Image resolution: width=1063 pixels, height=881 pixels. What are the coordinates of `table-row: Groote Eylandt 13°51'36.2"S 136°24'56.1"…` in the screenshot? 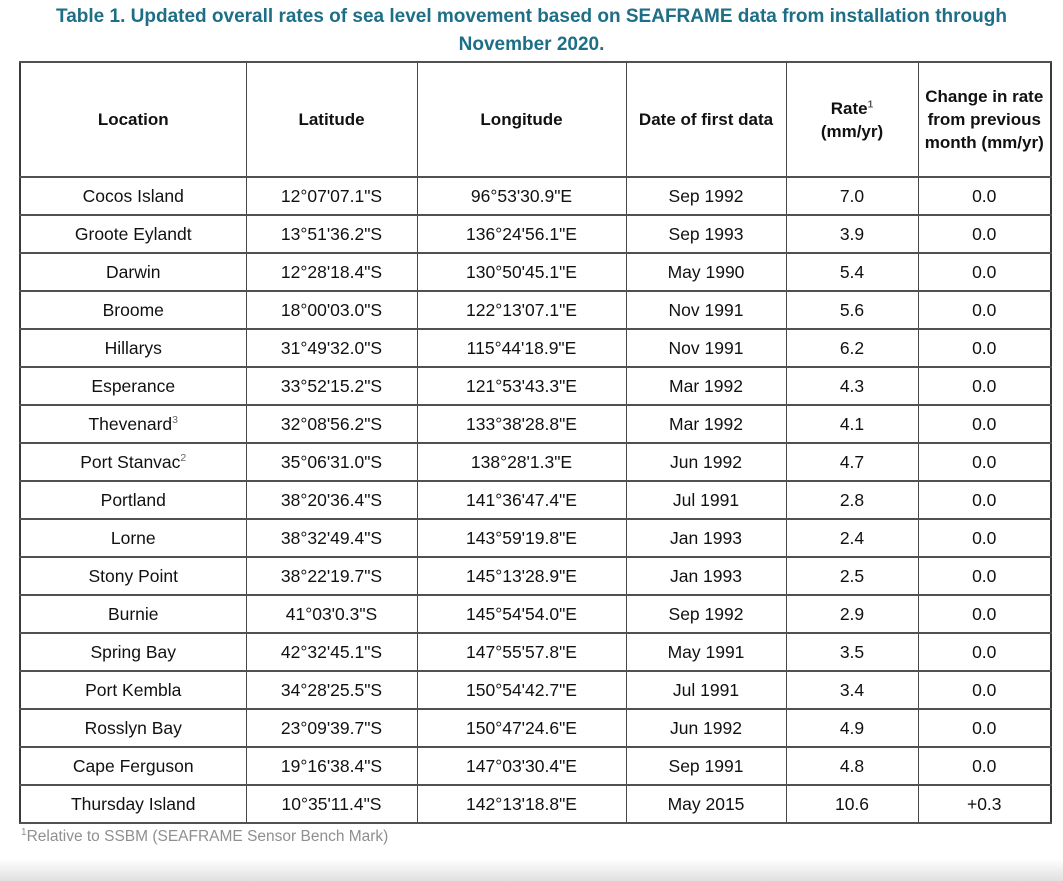 It's located at (535, 234).